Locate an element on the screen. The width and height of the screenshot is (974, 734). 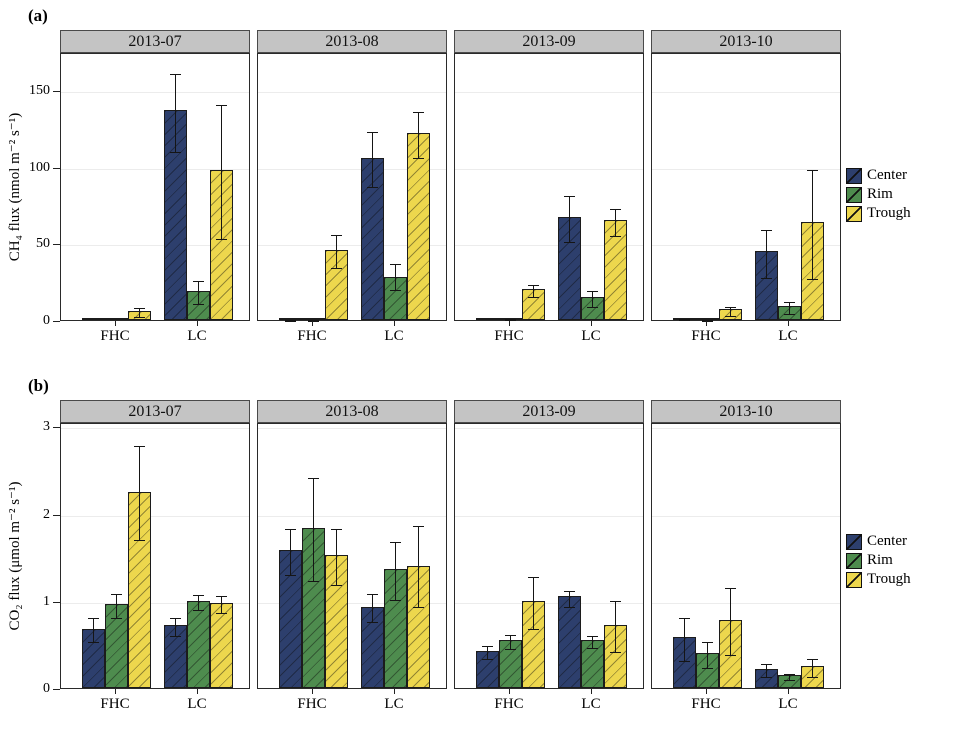
y-tick-label: 0 is located at coordinates (46, 320).